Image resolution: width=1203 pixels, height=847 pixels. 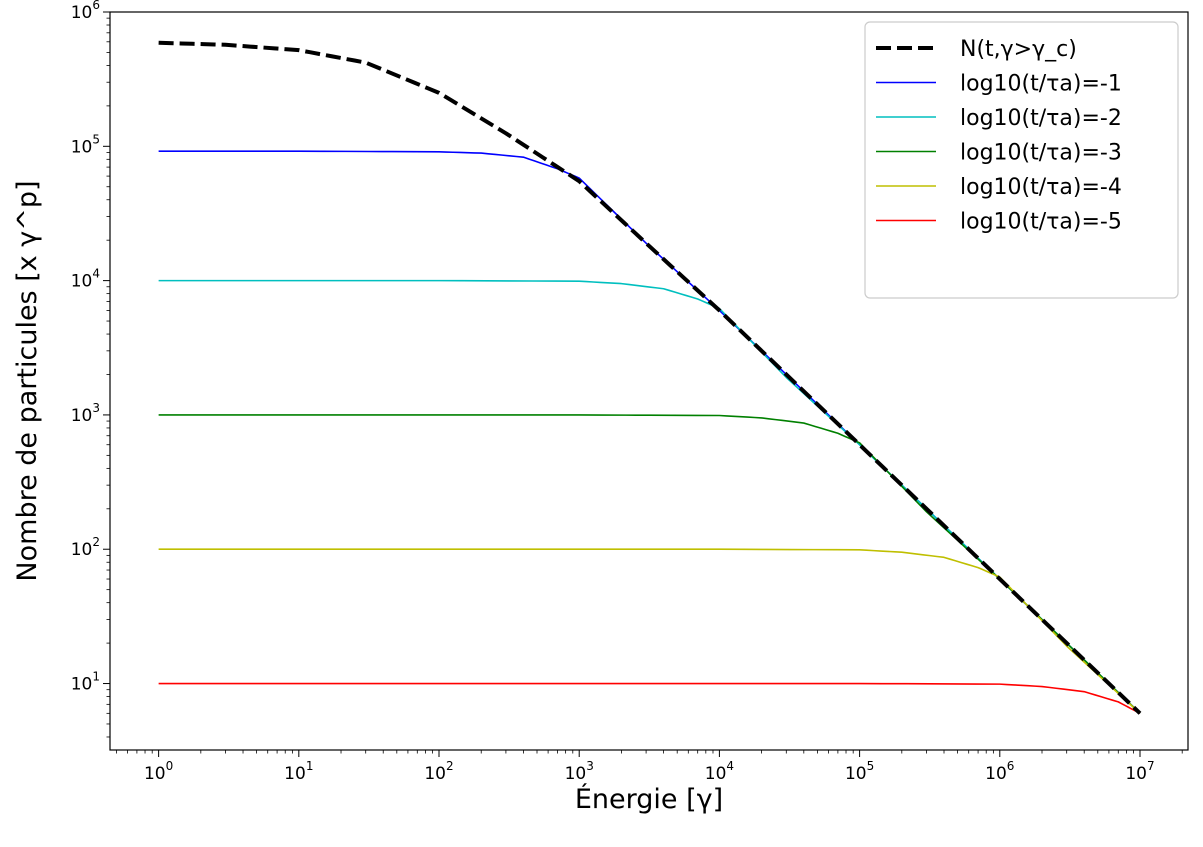 I want to click on legend-label-1: N(t,γ>γ_c), so click(x=1018, y=49).